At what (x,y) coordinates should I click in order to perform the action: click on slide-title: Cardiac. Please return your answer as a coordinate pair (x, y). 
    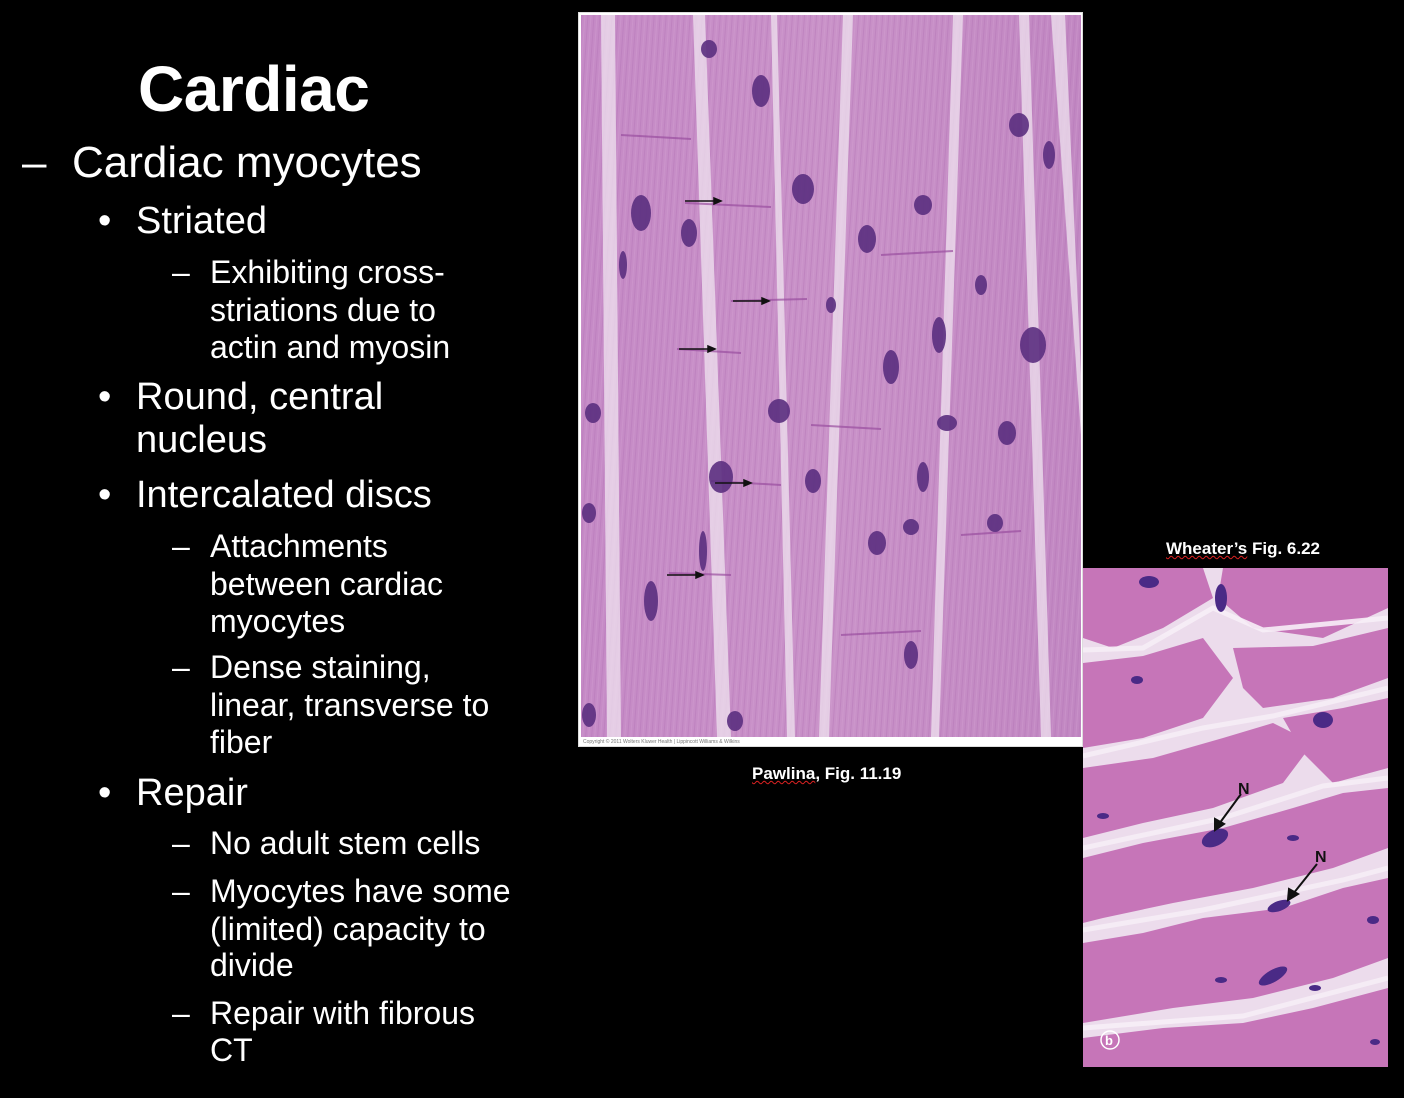
    Looking at the image, I should click on (254, 89).